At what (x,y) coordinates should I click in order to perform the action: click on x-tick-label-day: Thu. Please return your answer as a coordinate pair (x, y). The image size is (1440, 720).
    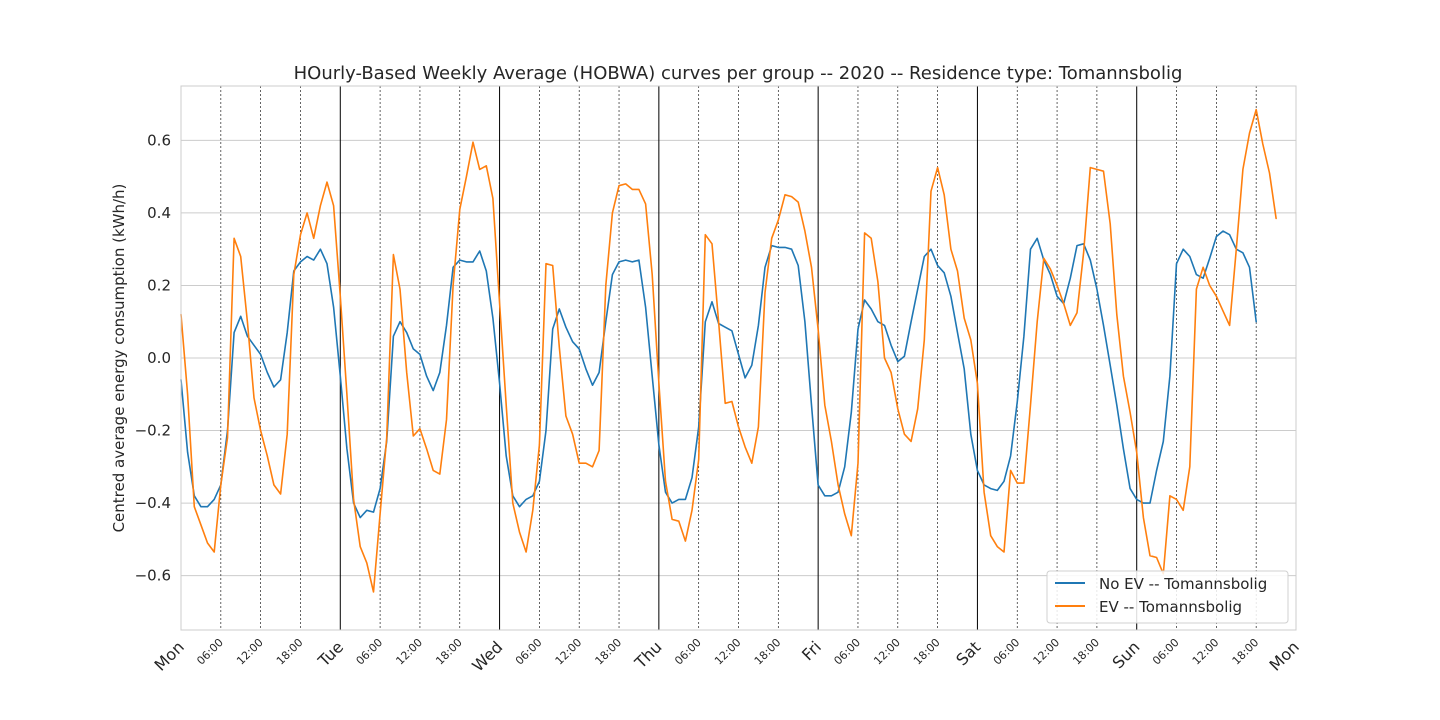
    Looking at the image, I should click on (647, 654).